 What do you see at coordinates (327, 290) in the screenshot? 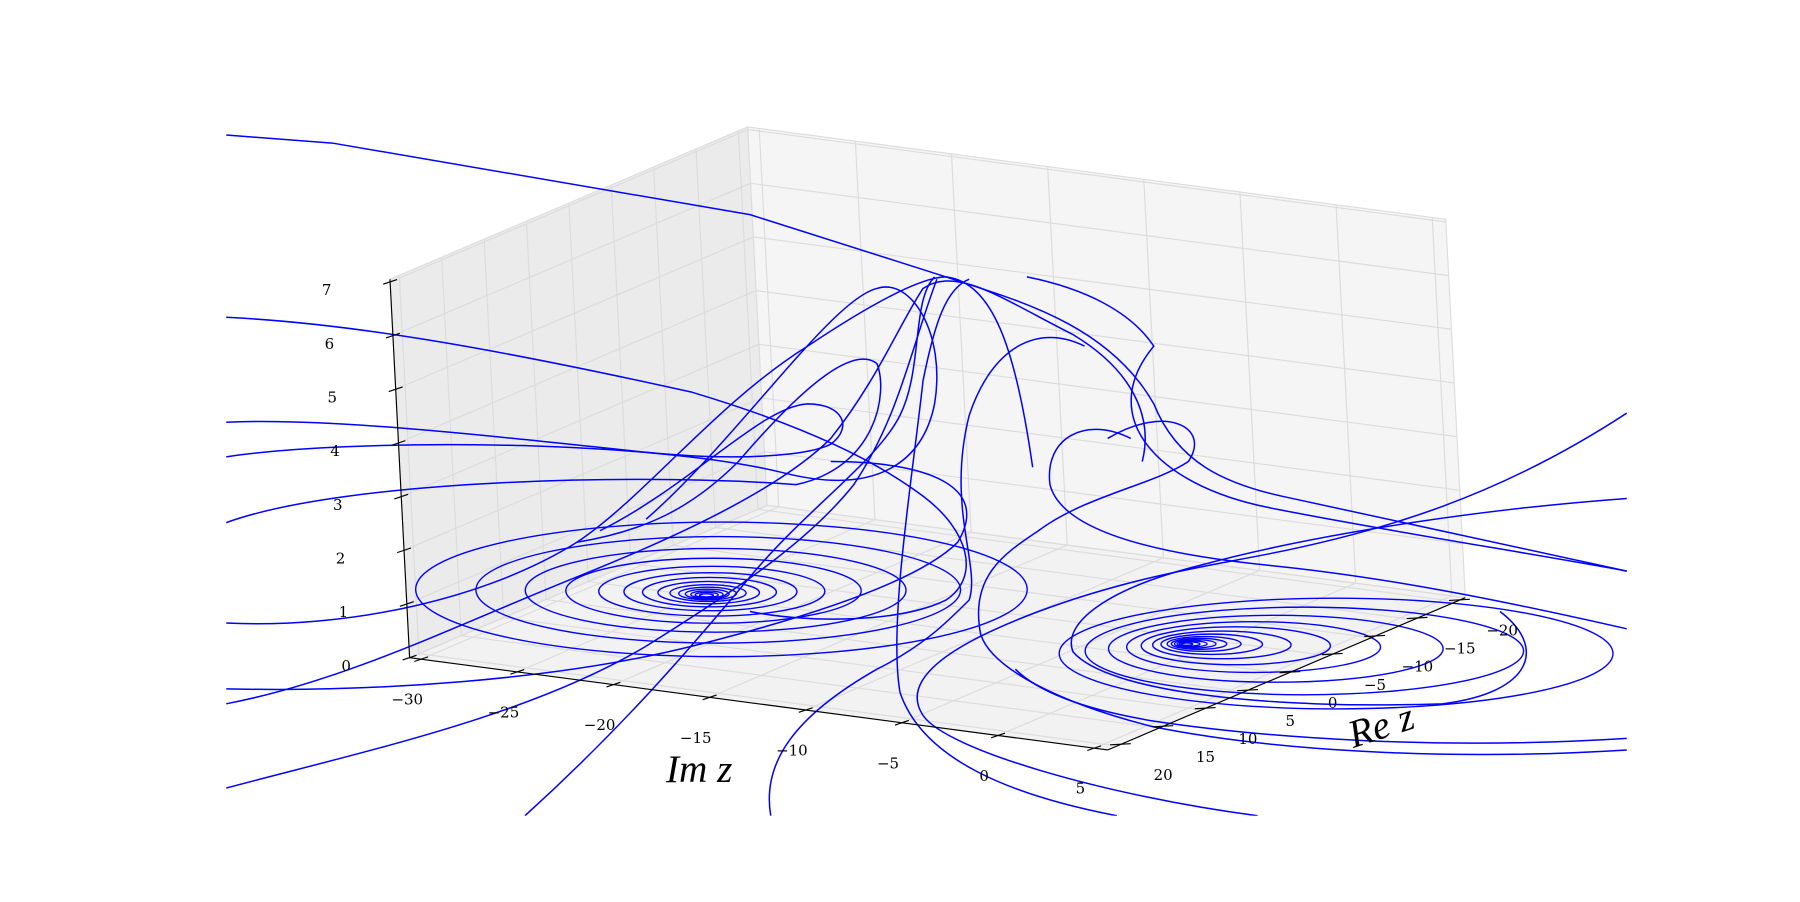
I see `z-tick-label: 7` at bounding box center [327, 290].